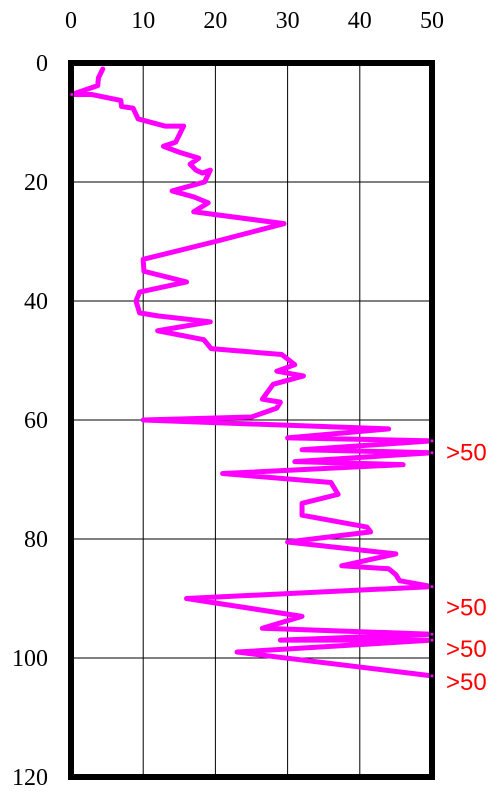 Image resolution: width=497 pixels, height=799 pixels. What do you see at coordinates (36, 183) in the screenshot?
I see `y-tick-label: 20` at bounding box center [36, 183].